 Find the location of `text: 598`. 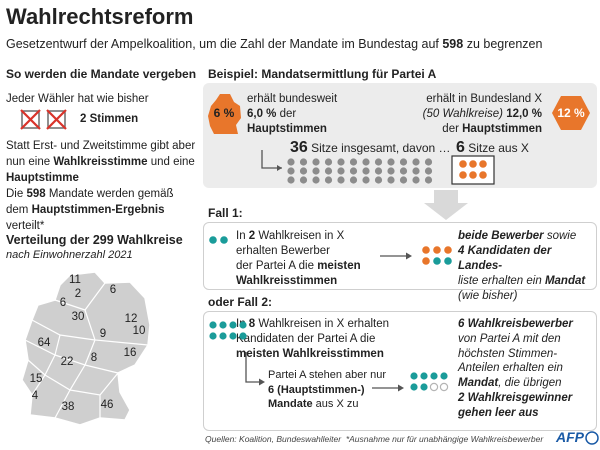

text: 598 is located at coordinates (36, 194).